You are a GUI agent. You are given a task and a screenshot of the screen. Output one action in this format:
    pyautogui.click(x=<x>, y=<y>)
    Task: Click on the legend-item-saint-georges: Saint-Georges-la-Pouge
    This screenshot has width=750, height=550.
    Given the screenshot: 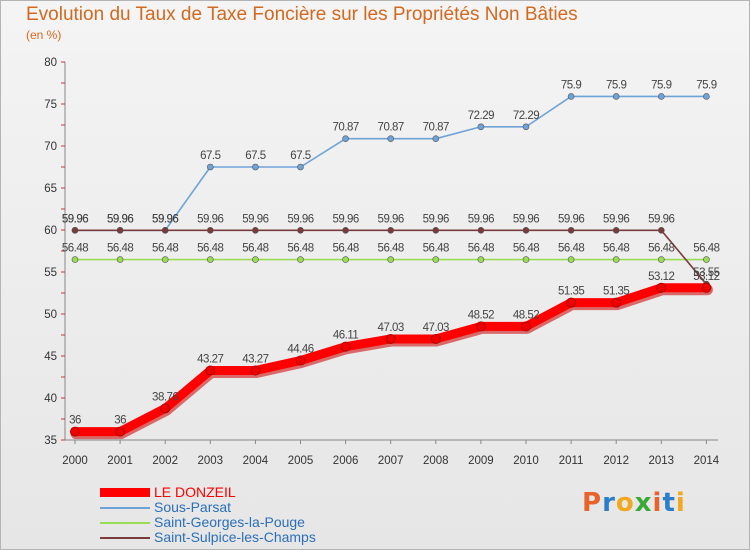 What is the action you would take?
    pyautogui.click(x=250, y=522)
    